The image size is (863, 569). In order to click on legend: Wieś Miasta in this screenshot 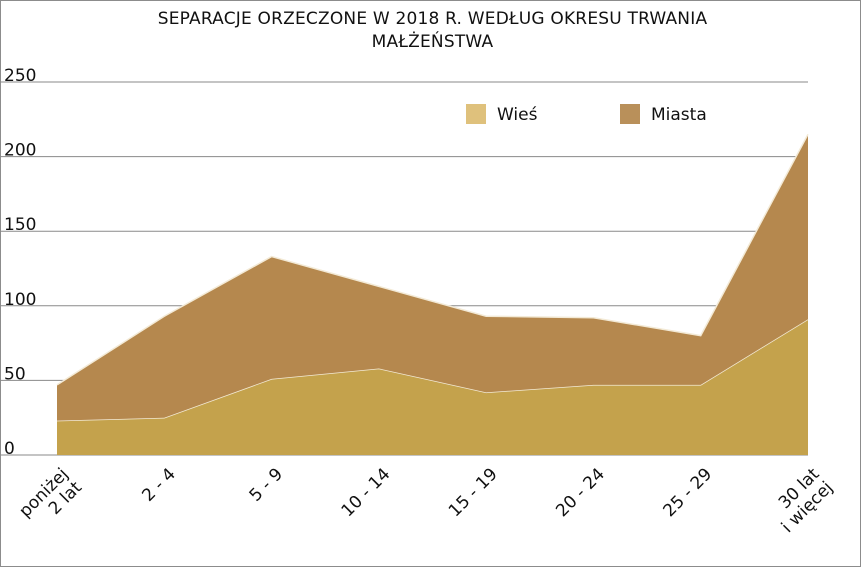, I will do `click(586, 114)`.